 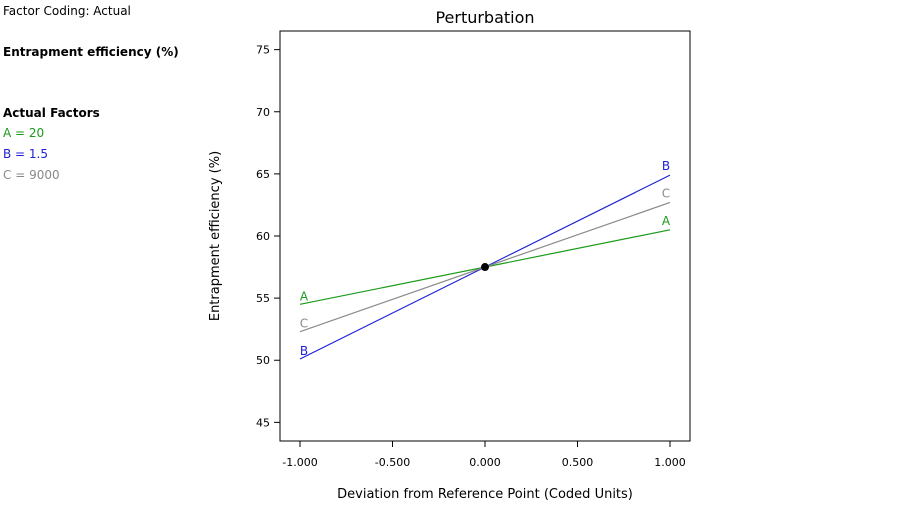 What do you see at coordinates (25, 154) in the screenshot?
I see `factor-b-value: B = 1.5` at bounding box center [25, 154].